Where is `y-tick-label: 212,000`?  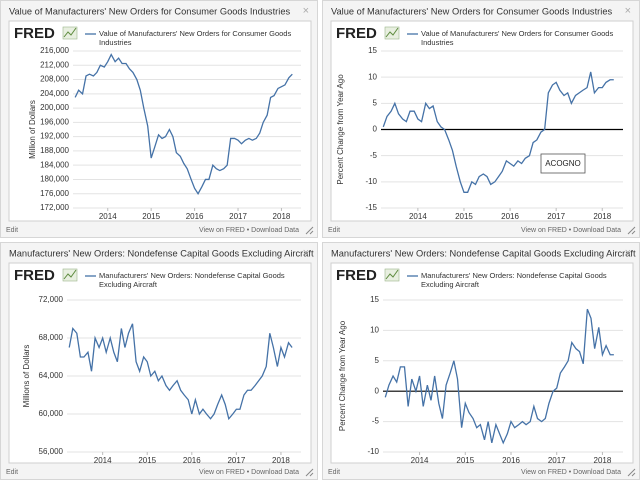
y-tick-label: 212,000 is located at coordinates (54, 64).